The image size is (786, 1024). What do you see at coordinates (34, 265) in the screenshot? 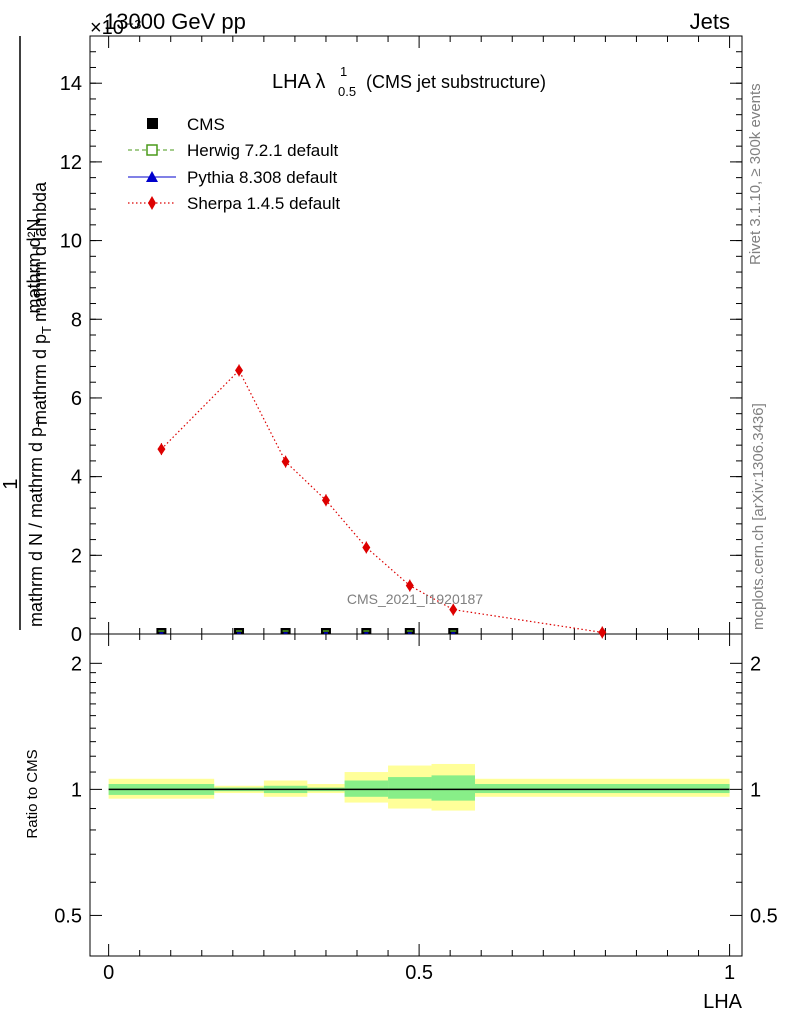
I see `y-label-numerator: mathrm d²N` at bounding box center [34, 265].